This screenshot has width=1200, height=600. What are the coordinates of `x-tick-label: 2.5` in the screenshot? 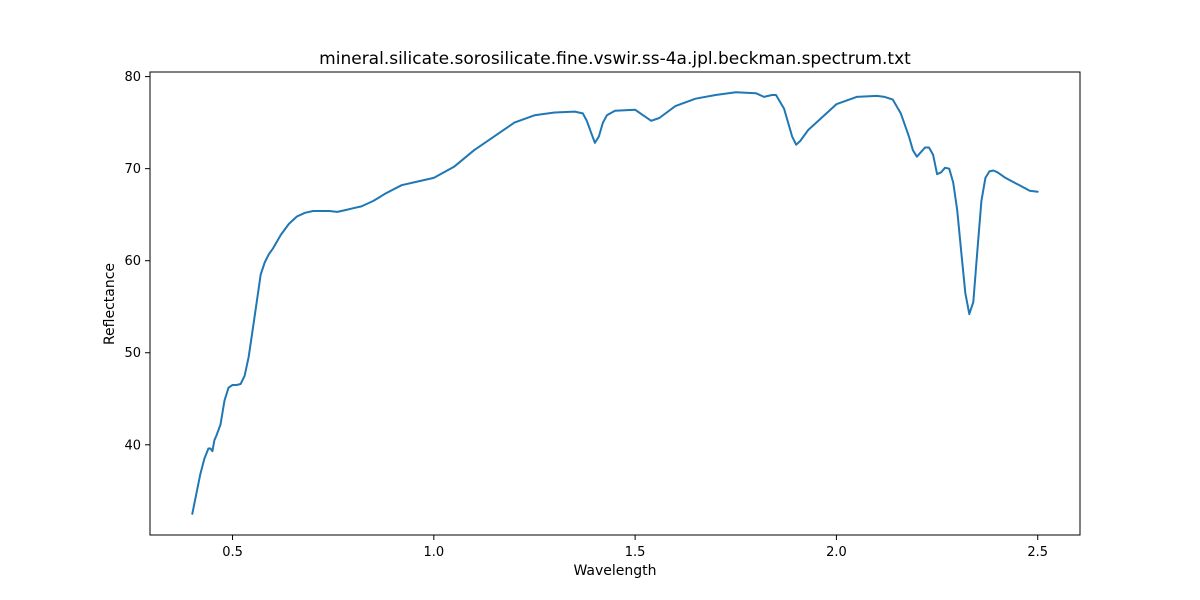 It's located at (1037, 552).